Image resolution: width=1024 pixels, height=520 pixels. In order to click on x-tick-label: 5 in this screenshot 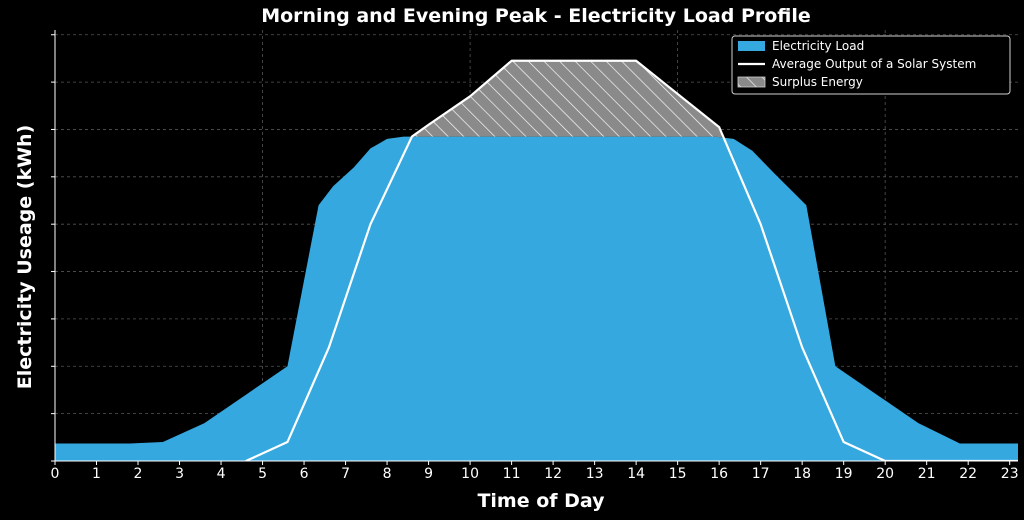, I will do `click(262, 474)`.